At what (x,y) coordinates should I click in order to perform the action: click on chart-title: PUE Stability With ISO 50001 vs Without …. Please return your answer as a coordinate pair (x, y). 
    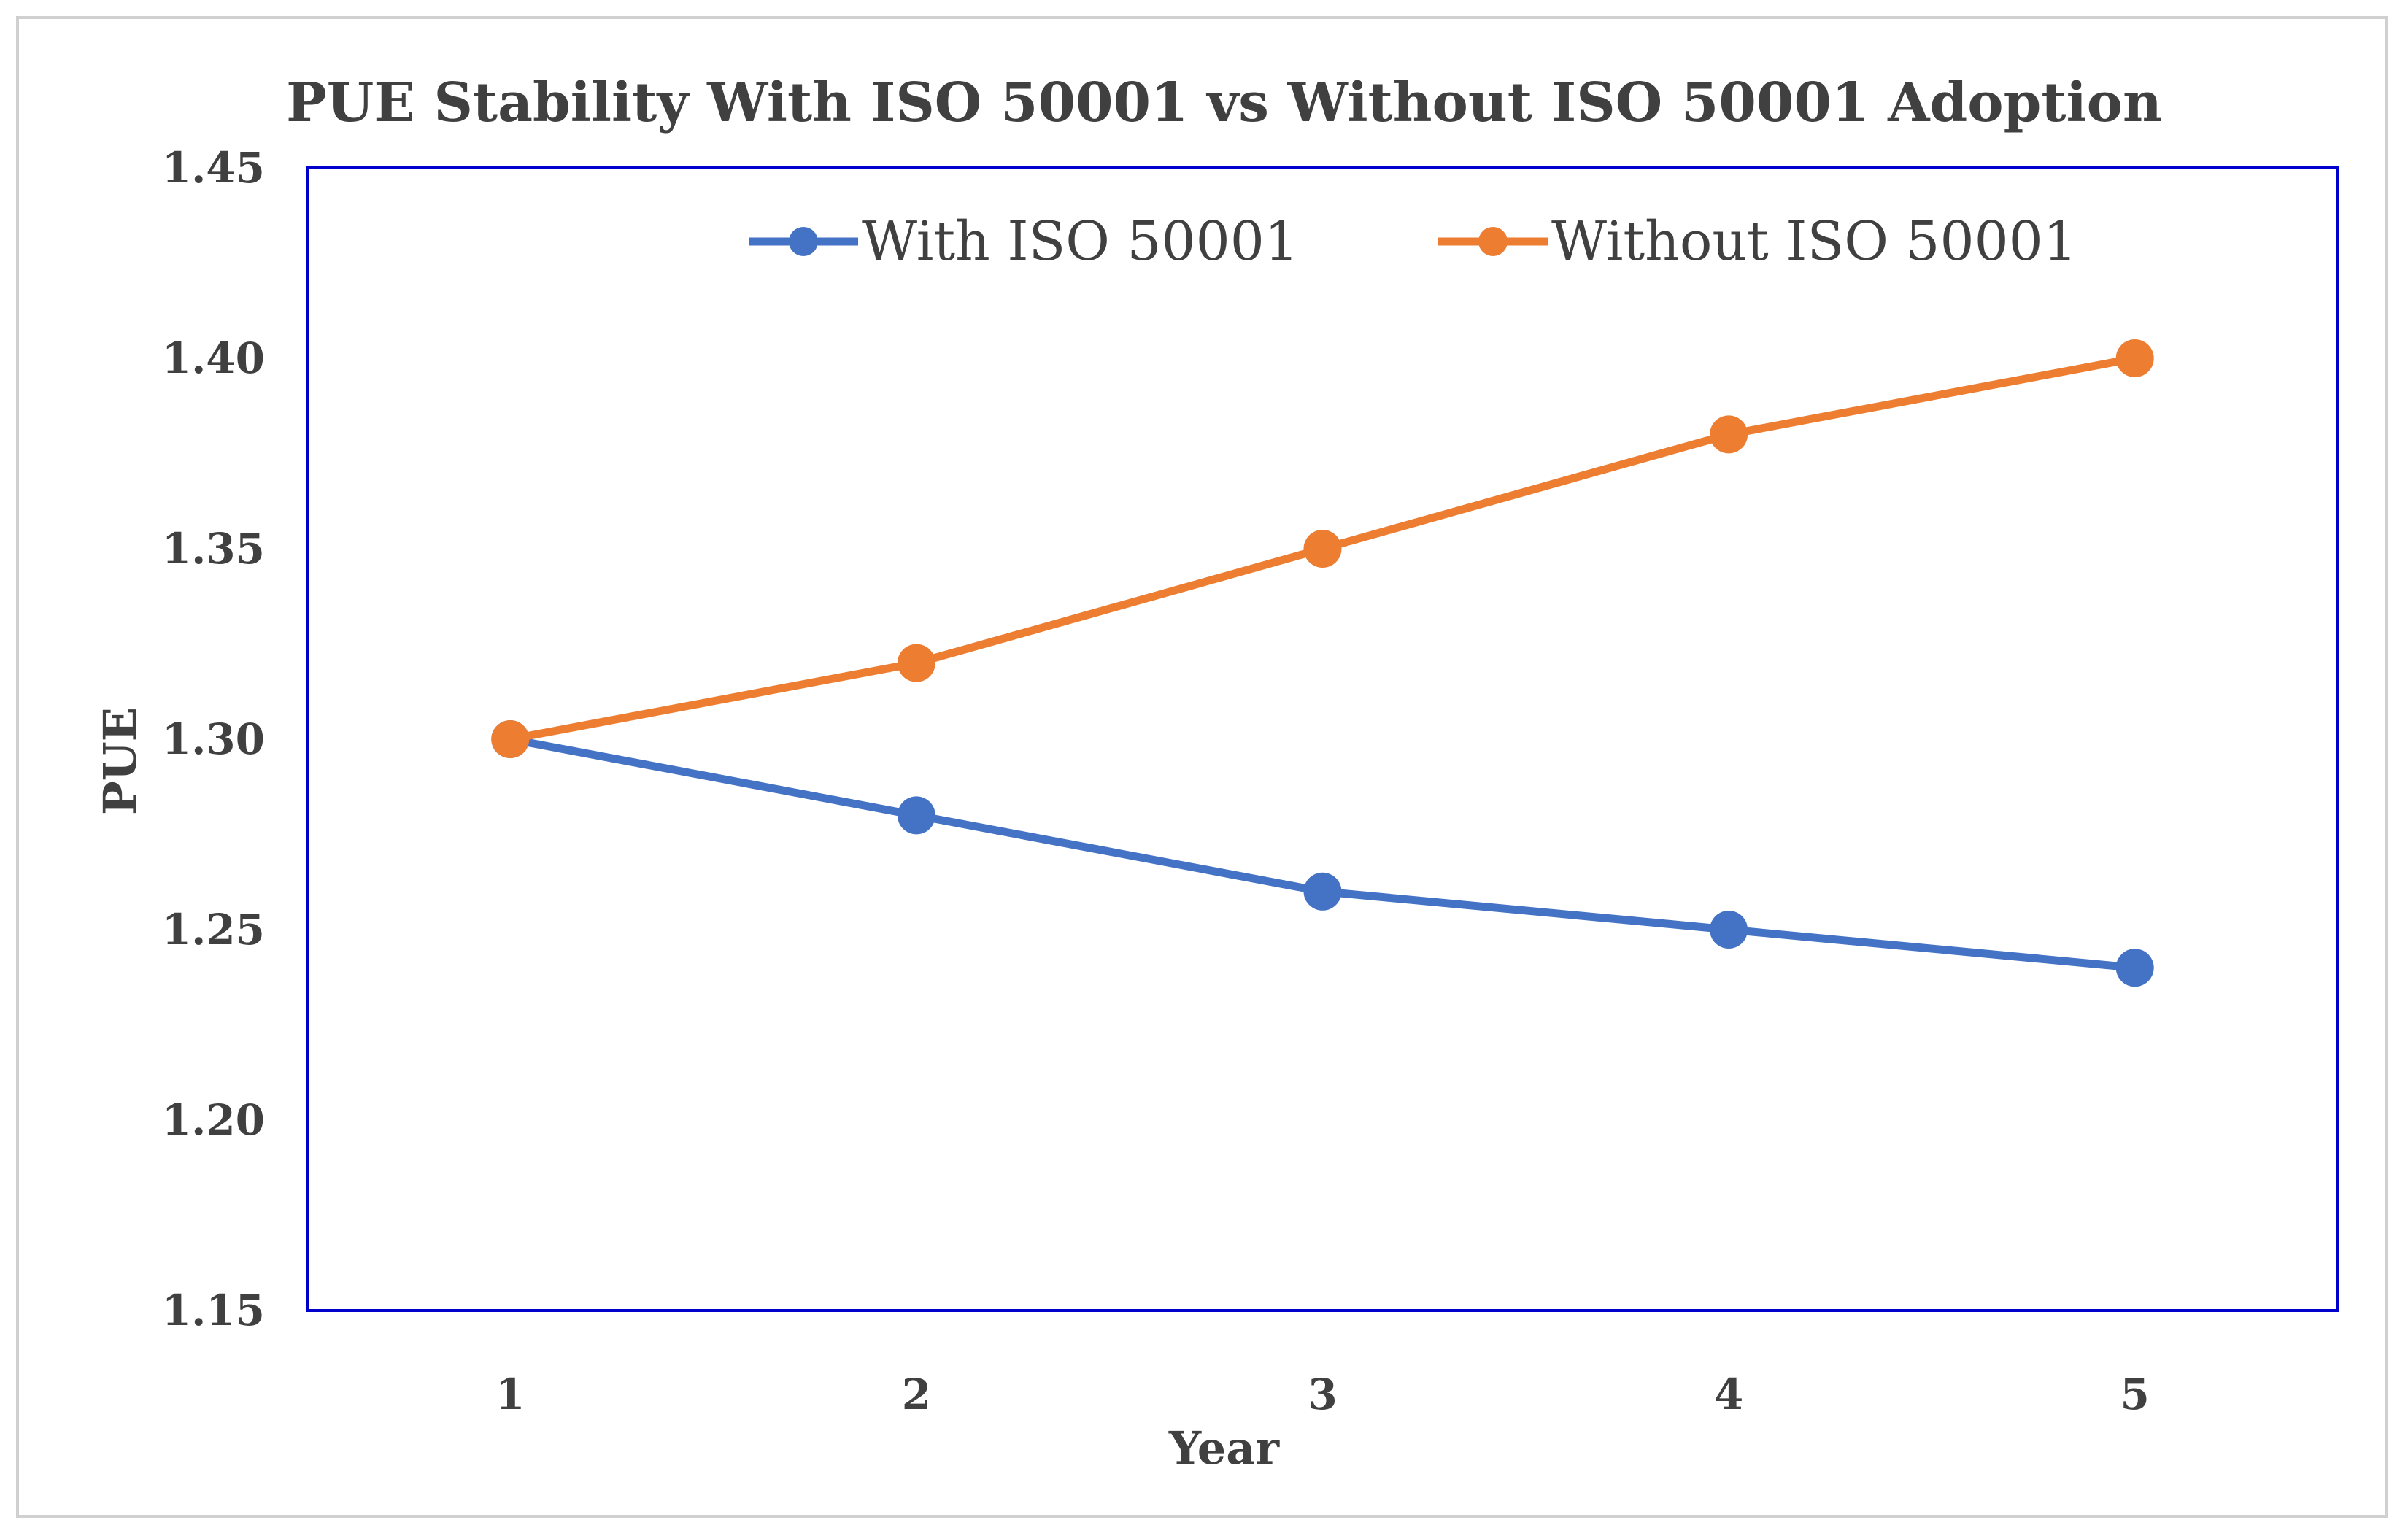
    Looking at the image, I should click on (1224, 103).